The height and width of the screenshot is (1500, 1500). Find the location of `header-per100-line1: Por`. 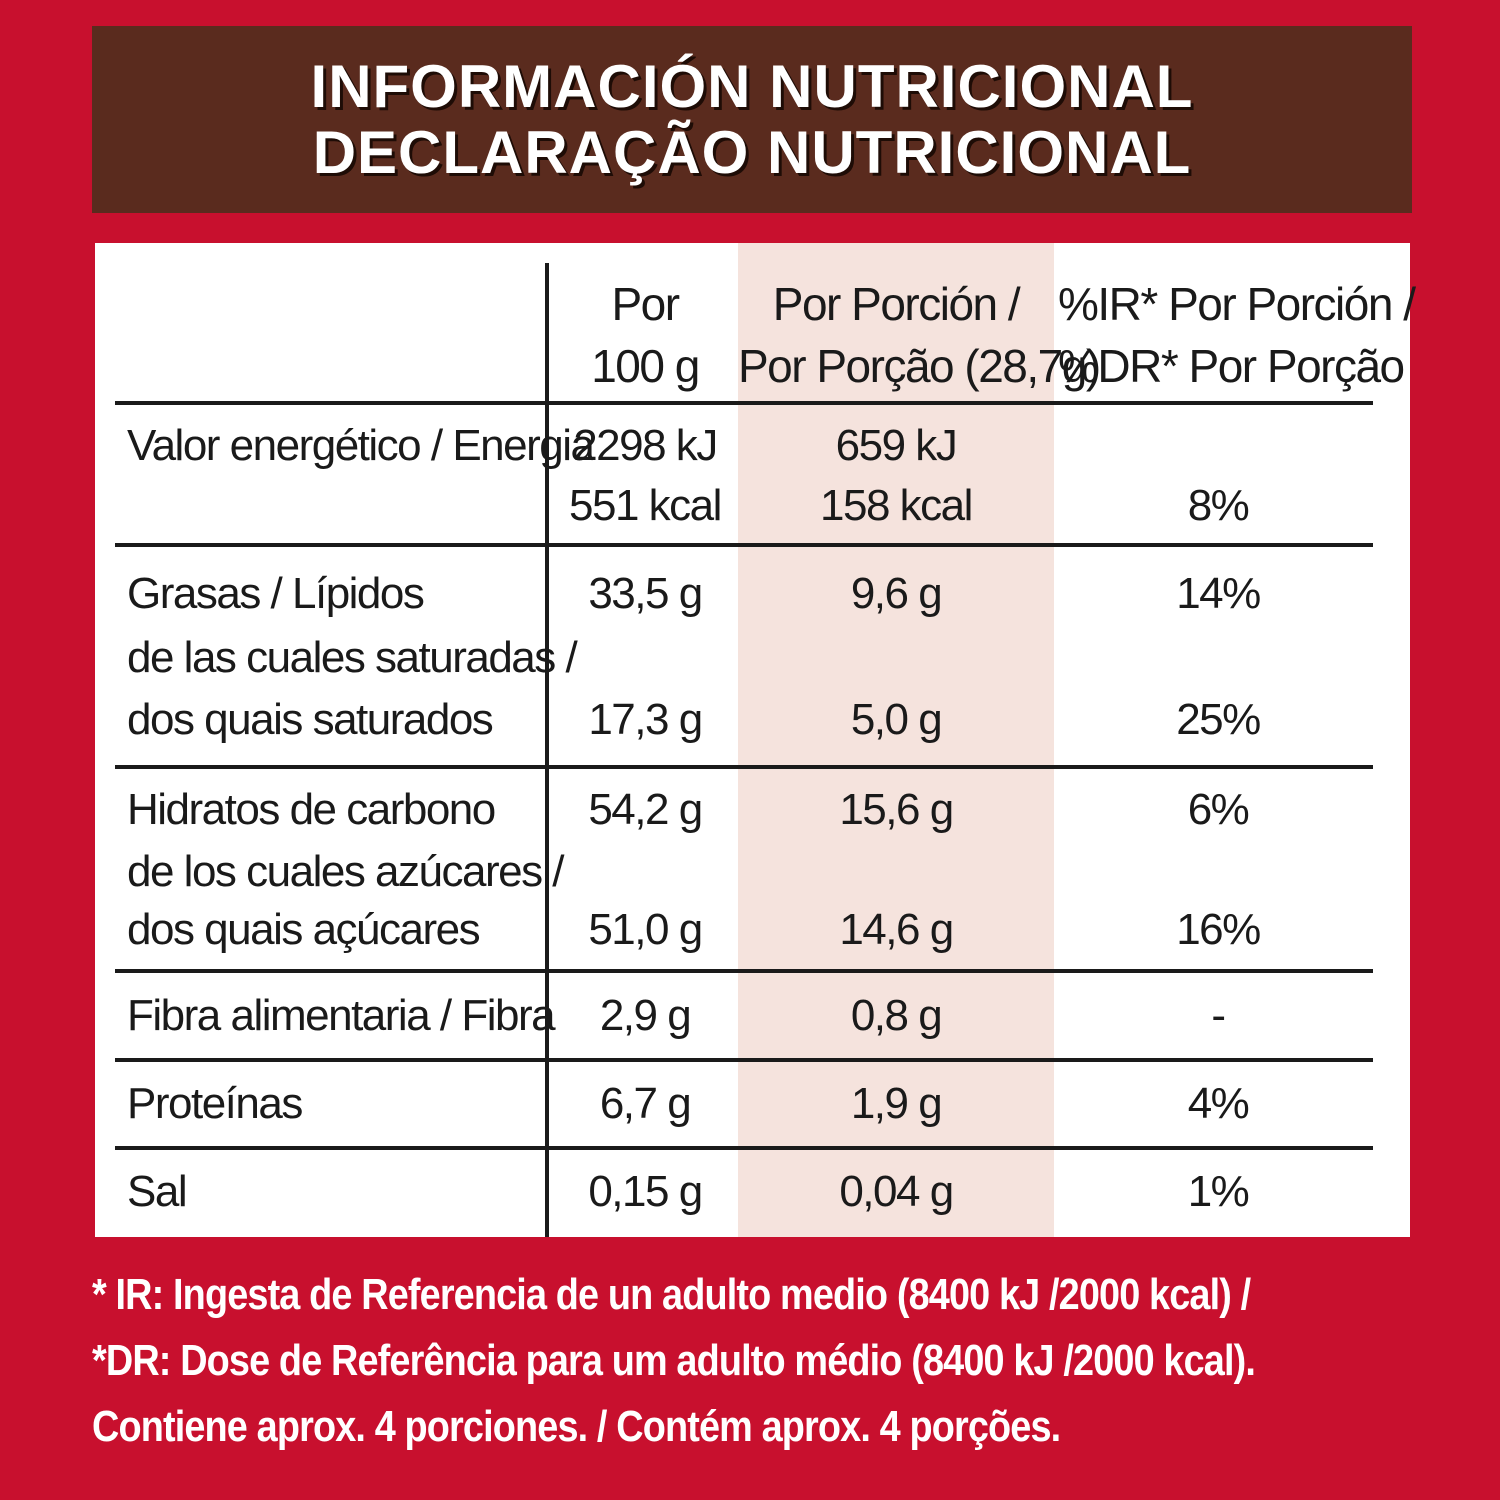

header-per100-line1: Por is located at coordinates (645, 304).